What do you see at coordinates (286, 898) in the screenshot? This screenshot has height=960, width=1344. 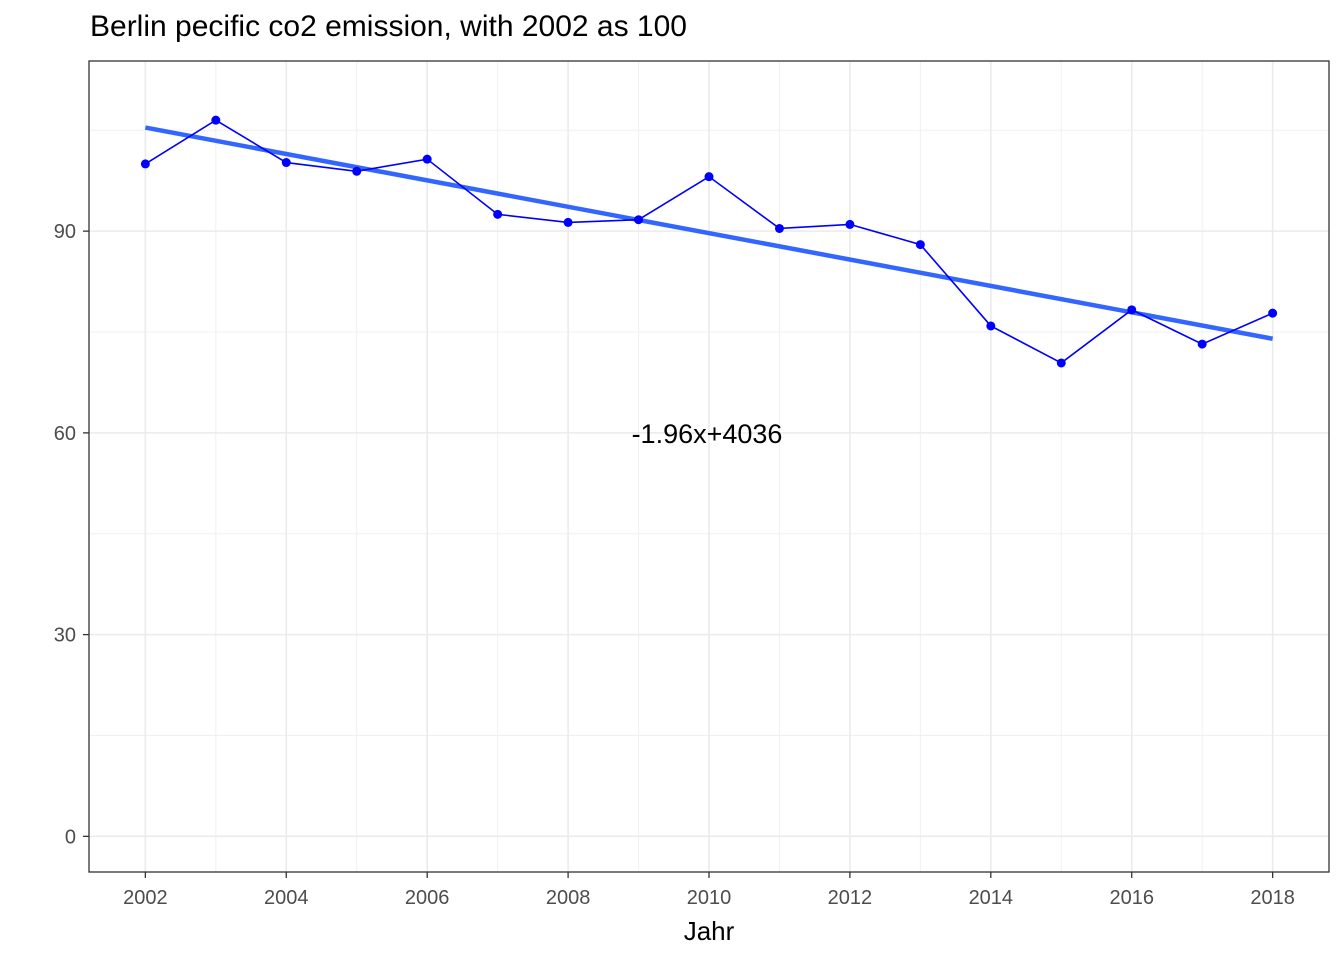 I see `x-tick-label: 2004` at bounding box center [286, 898].